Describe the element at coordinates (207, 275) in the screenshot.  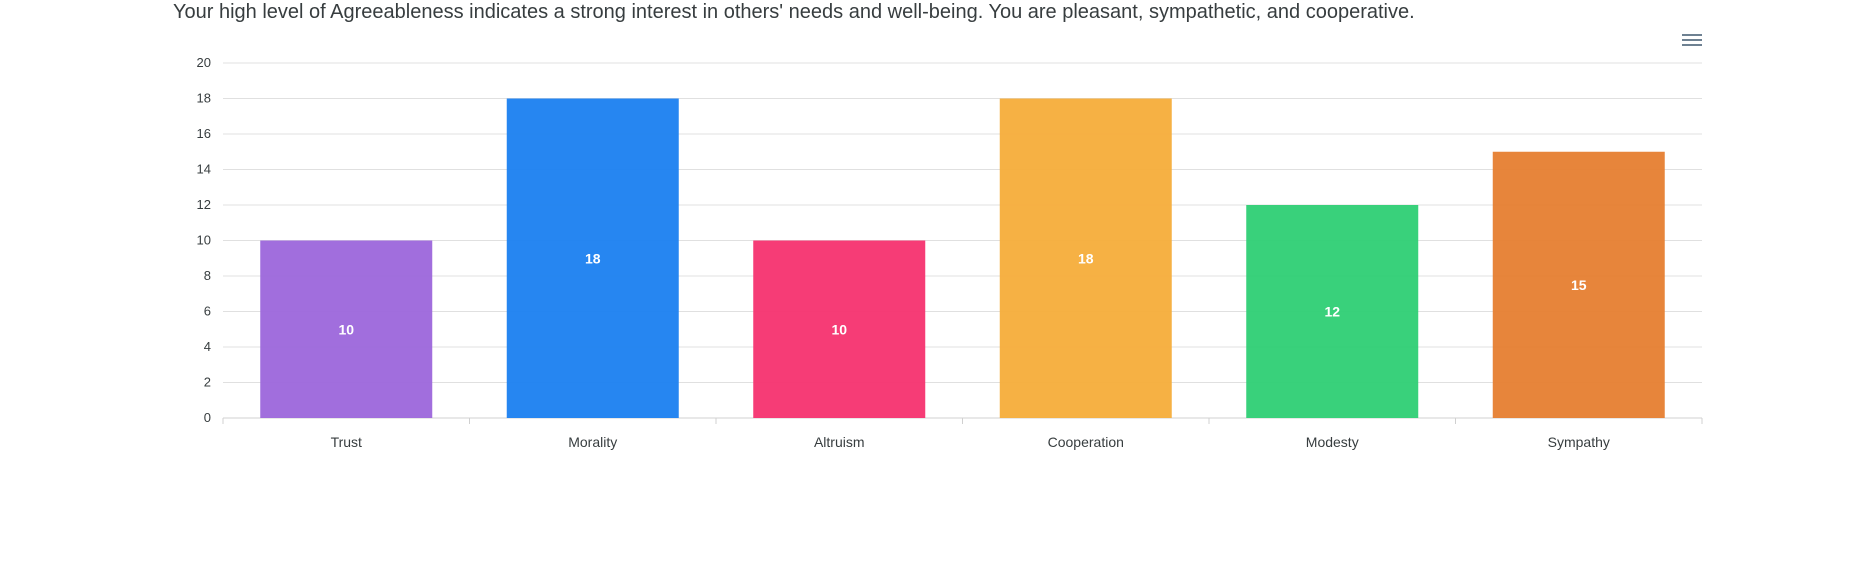
I see `y-tick-label: 8` at that location.